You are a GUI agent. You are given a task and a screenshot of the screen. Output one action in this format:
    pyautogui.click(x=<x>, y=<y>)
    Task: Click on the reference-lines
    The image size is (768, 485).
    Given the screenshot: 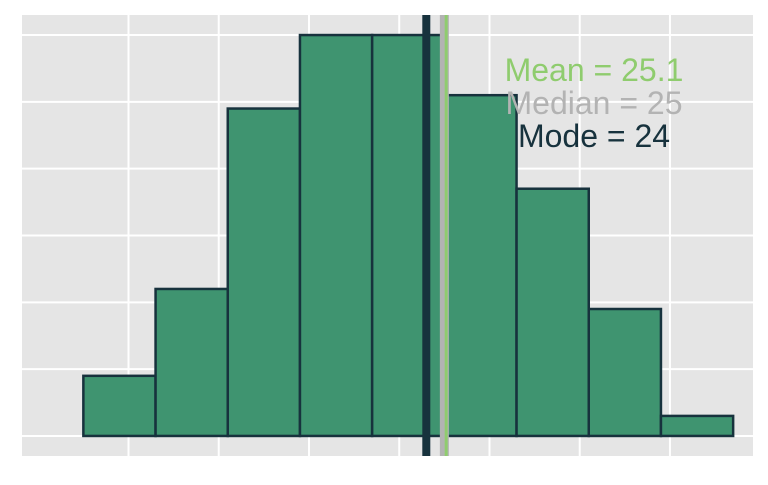 What is the action you would take?
    pyautogui.click(x=435, y=235)
    